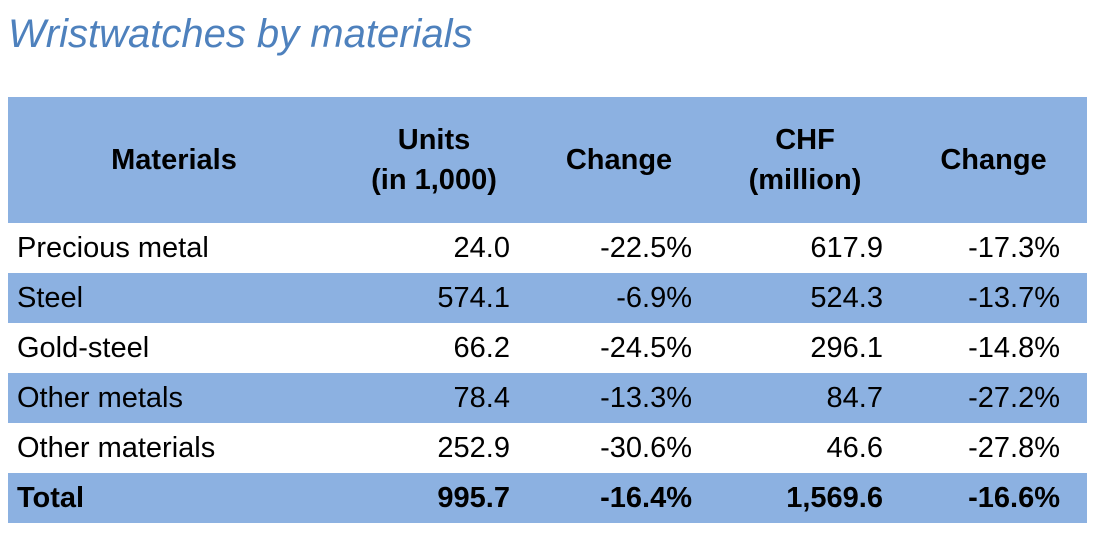 This screenshot has width=1098, height=542. Describe the element at coordinates (805, 248) in the screenshot. I see `chf-value-cell: 617.9` at that location.